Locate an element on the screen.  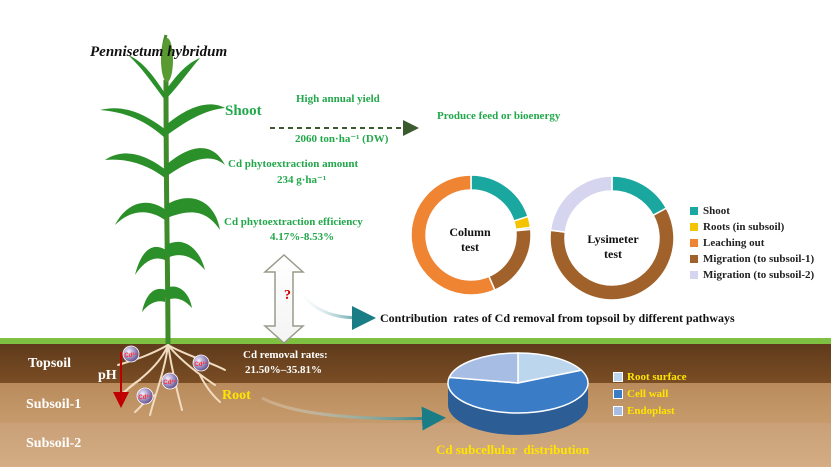
pie-legend-cell-wall: Cell wall is located at coordinates (640, 394).